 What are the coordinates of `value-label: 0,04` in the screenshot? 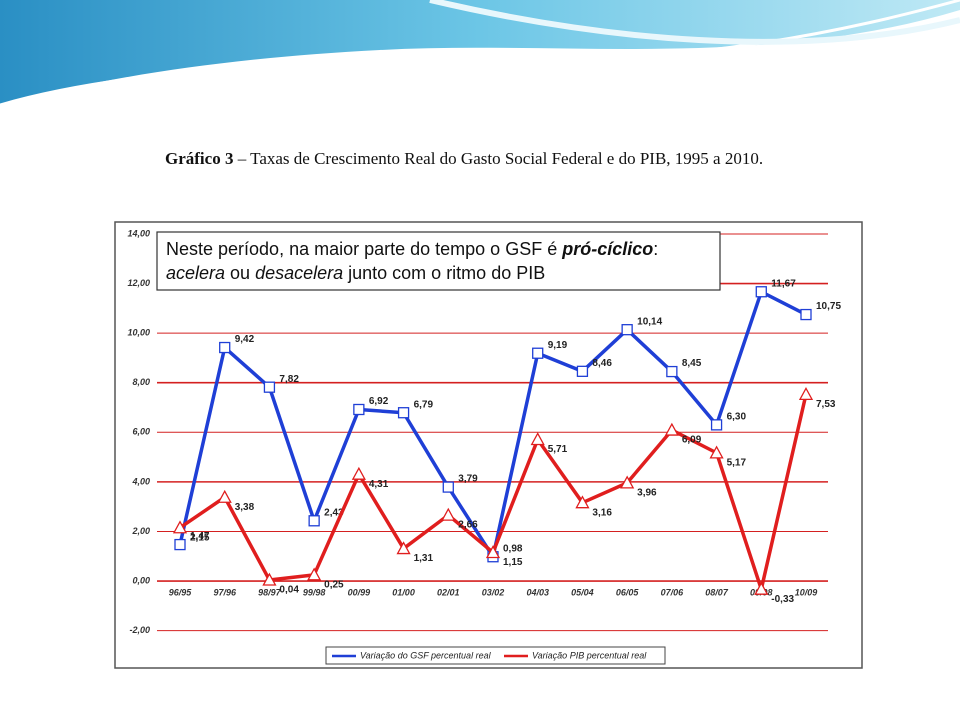 It's located at (289, 590).